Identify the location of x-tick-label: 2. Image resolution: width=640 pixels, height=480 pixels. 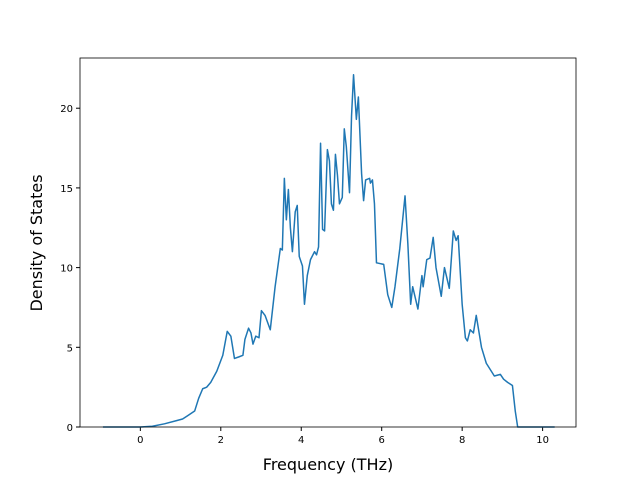
(221, 440).